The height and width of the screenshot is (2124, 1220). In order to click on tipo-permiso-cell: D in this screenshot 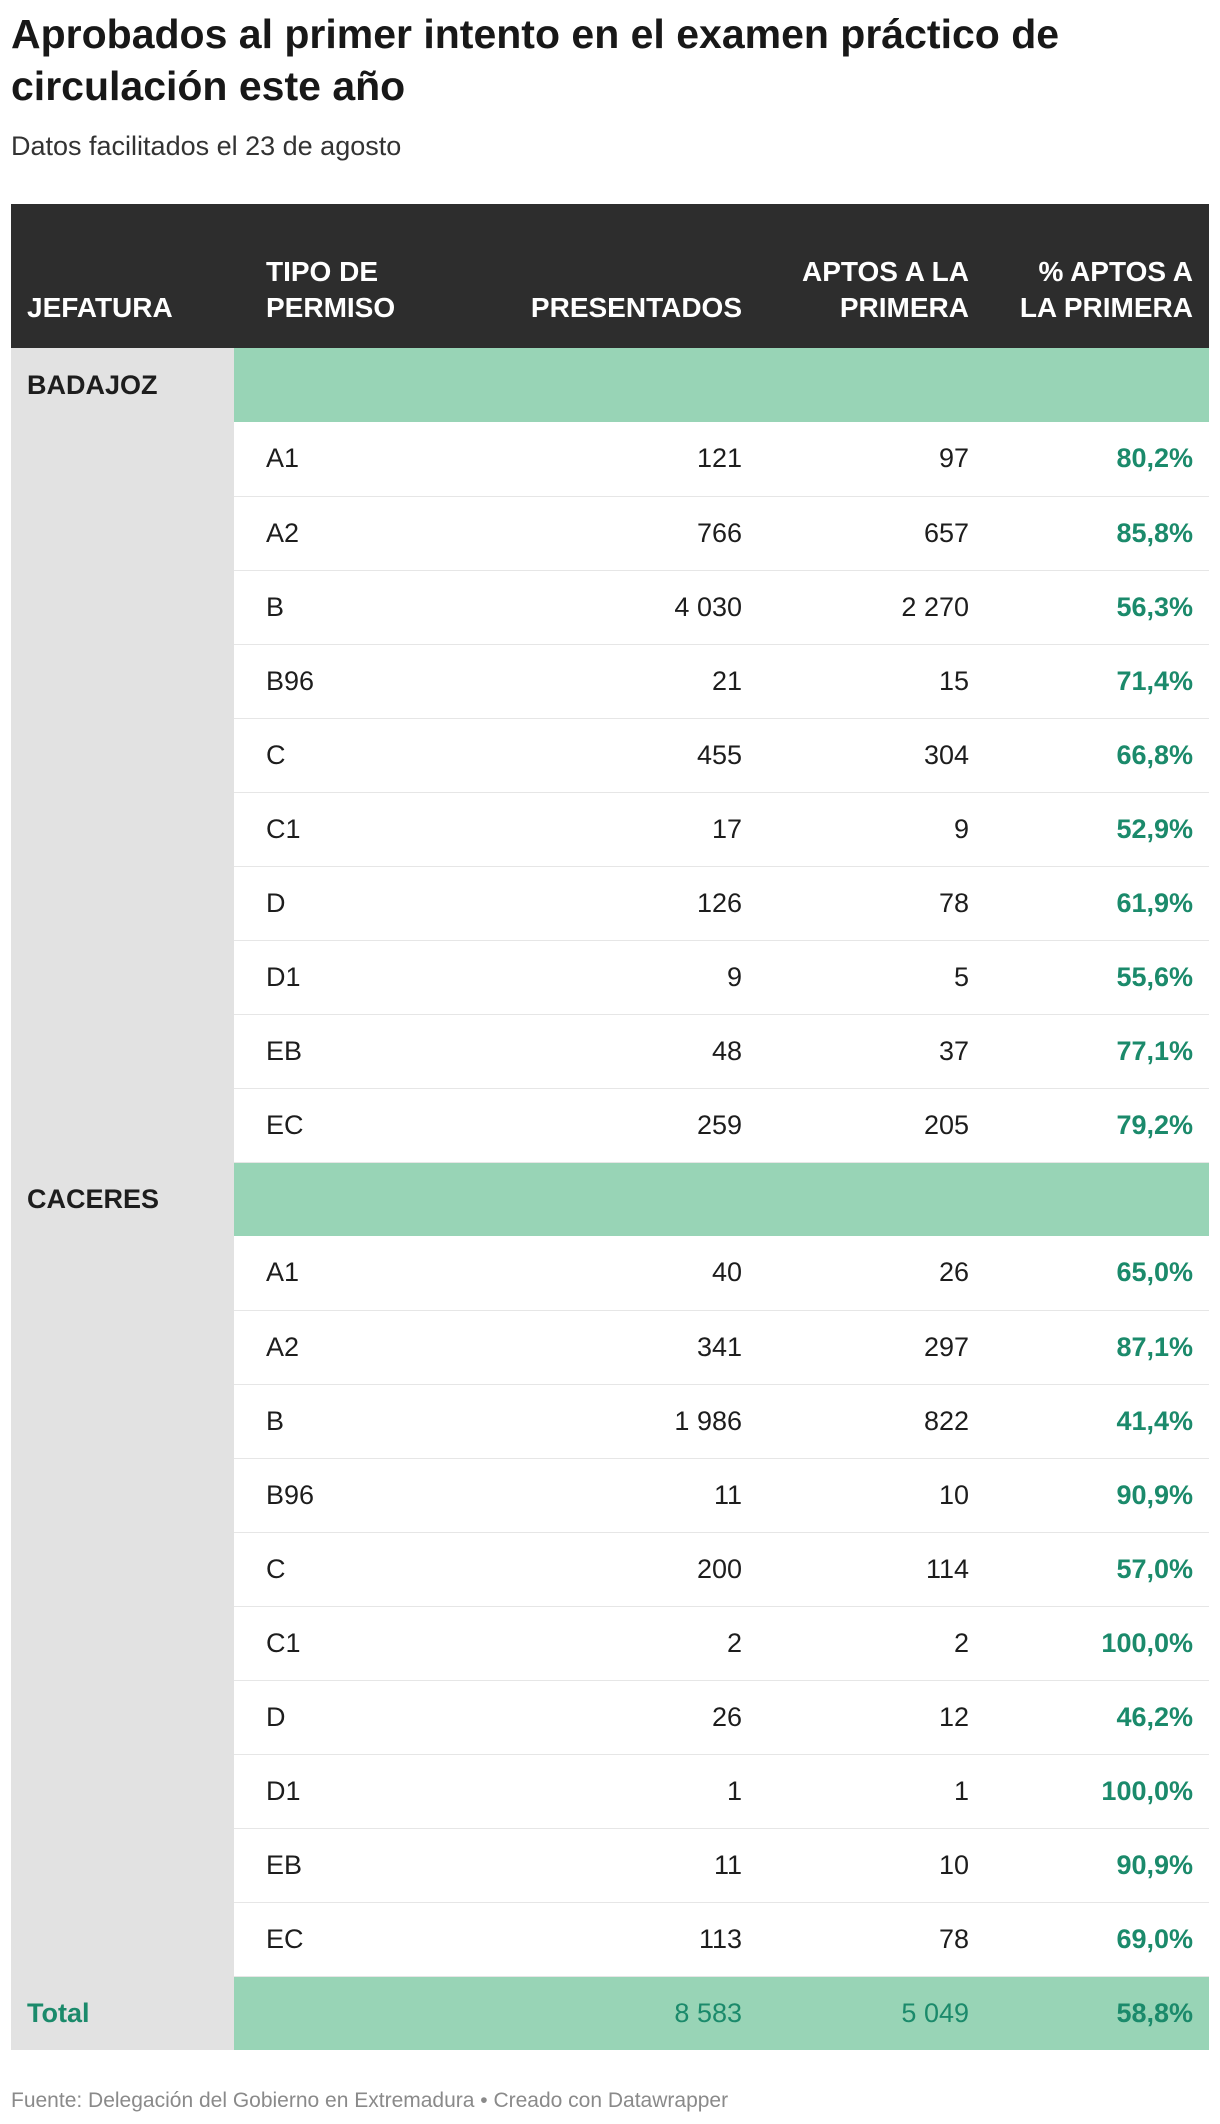, I will do `click(356, 903)`.